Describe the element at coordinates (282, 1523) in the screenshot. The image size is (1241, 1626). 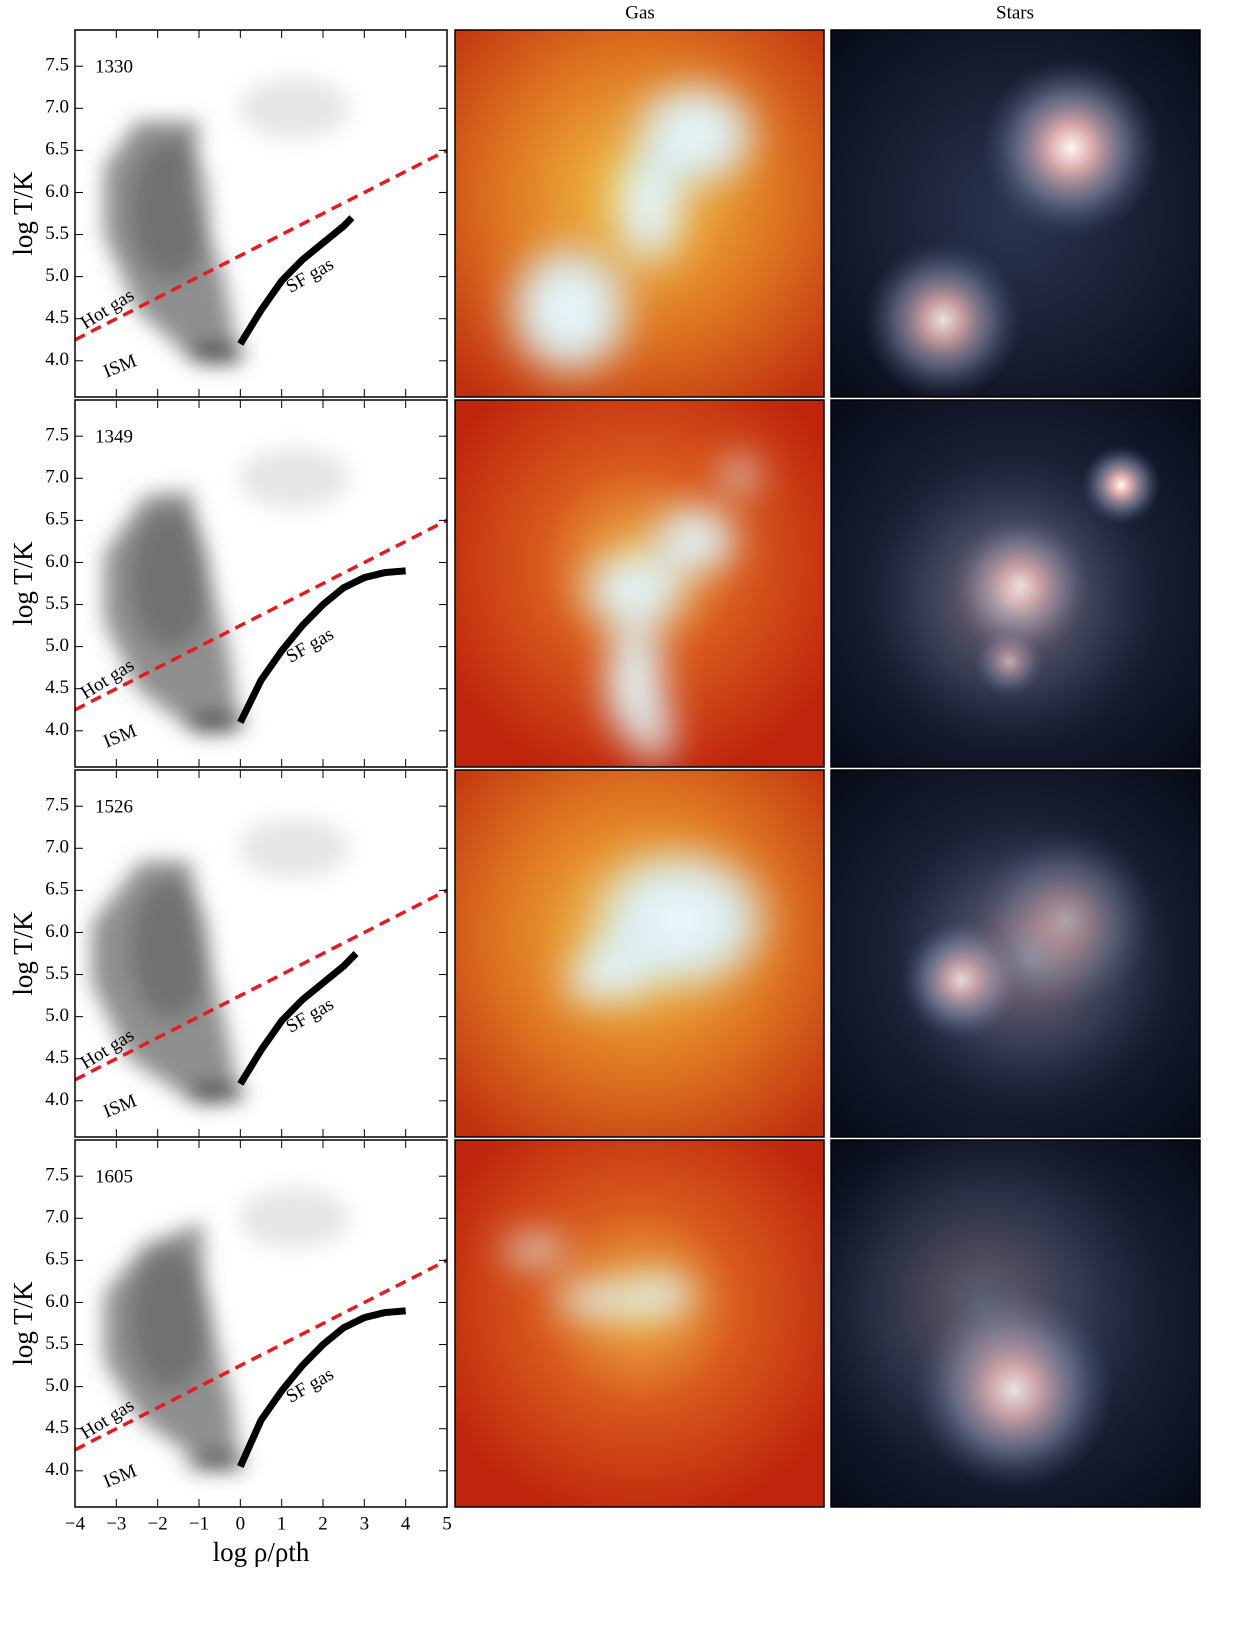
I see `x-tick-label: 1` at that location.